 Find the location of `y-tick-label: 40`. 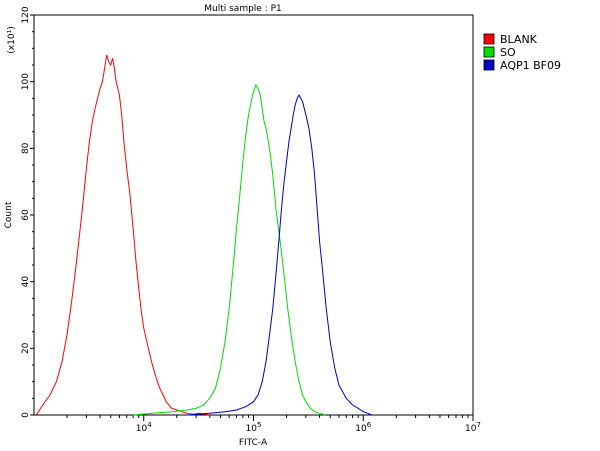

y-tick-label: 40 is located at coordinates (26, 282).